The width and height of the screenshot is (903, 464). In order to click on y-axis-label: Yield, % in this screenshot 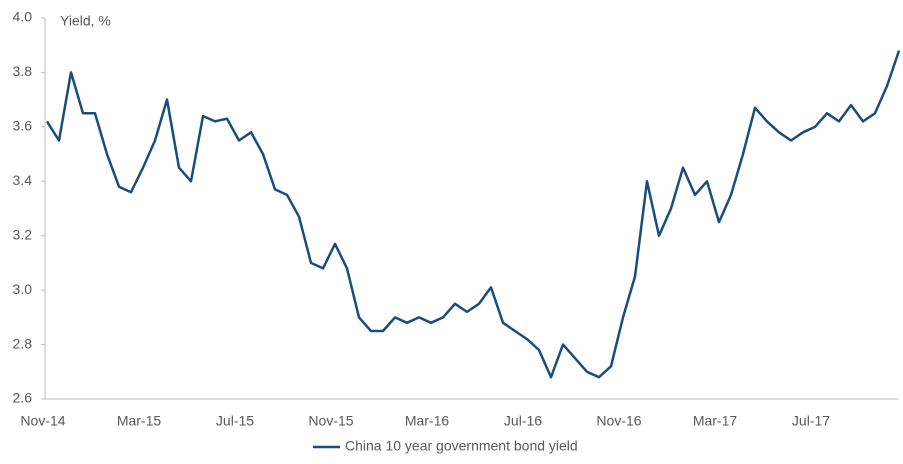, I will do `click(85, 21)`.